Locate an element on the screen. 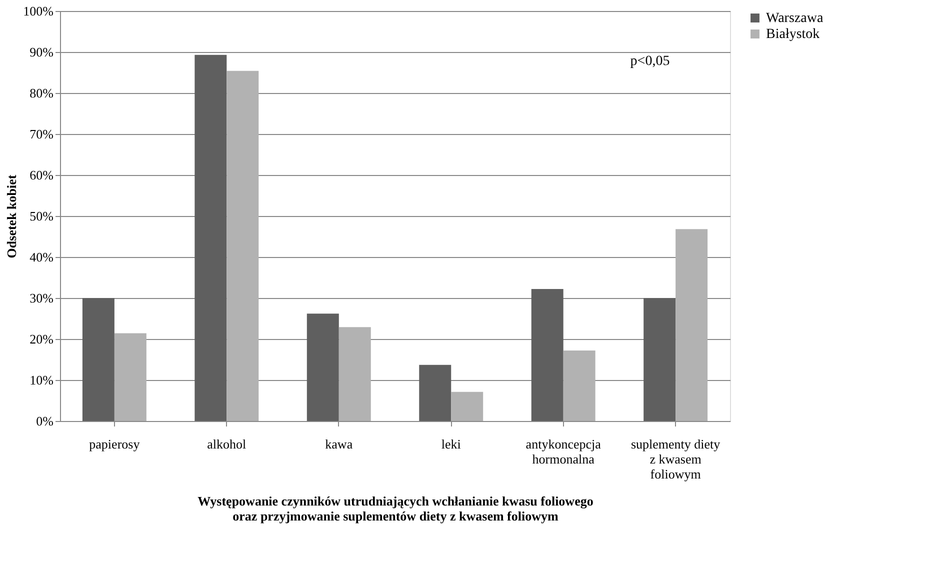  x-tick-label: antykoncepcja hormonalna is located at coordinates (564, 451).